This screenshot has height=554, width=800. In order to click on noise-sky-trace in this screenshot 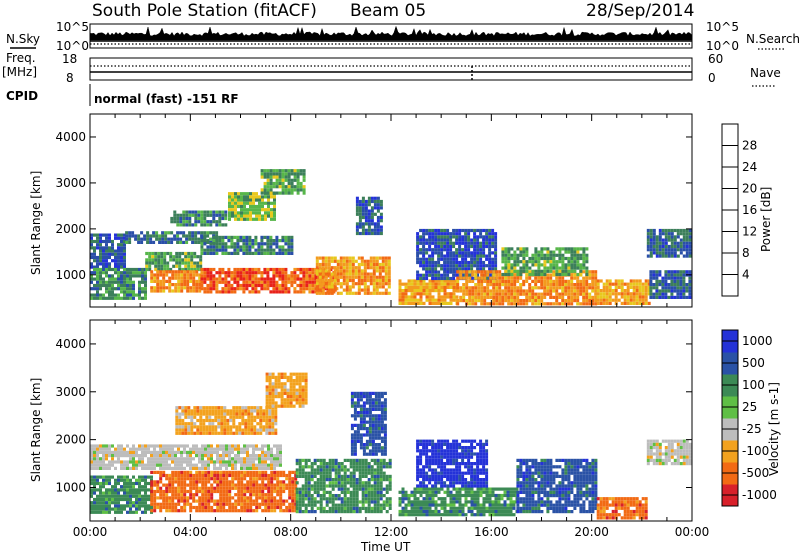, I will do `click(391, 33)`.